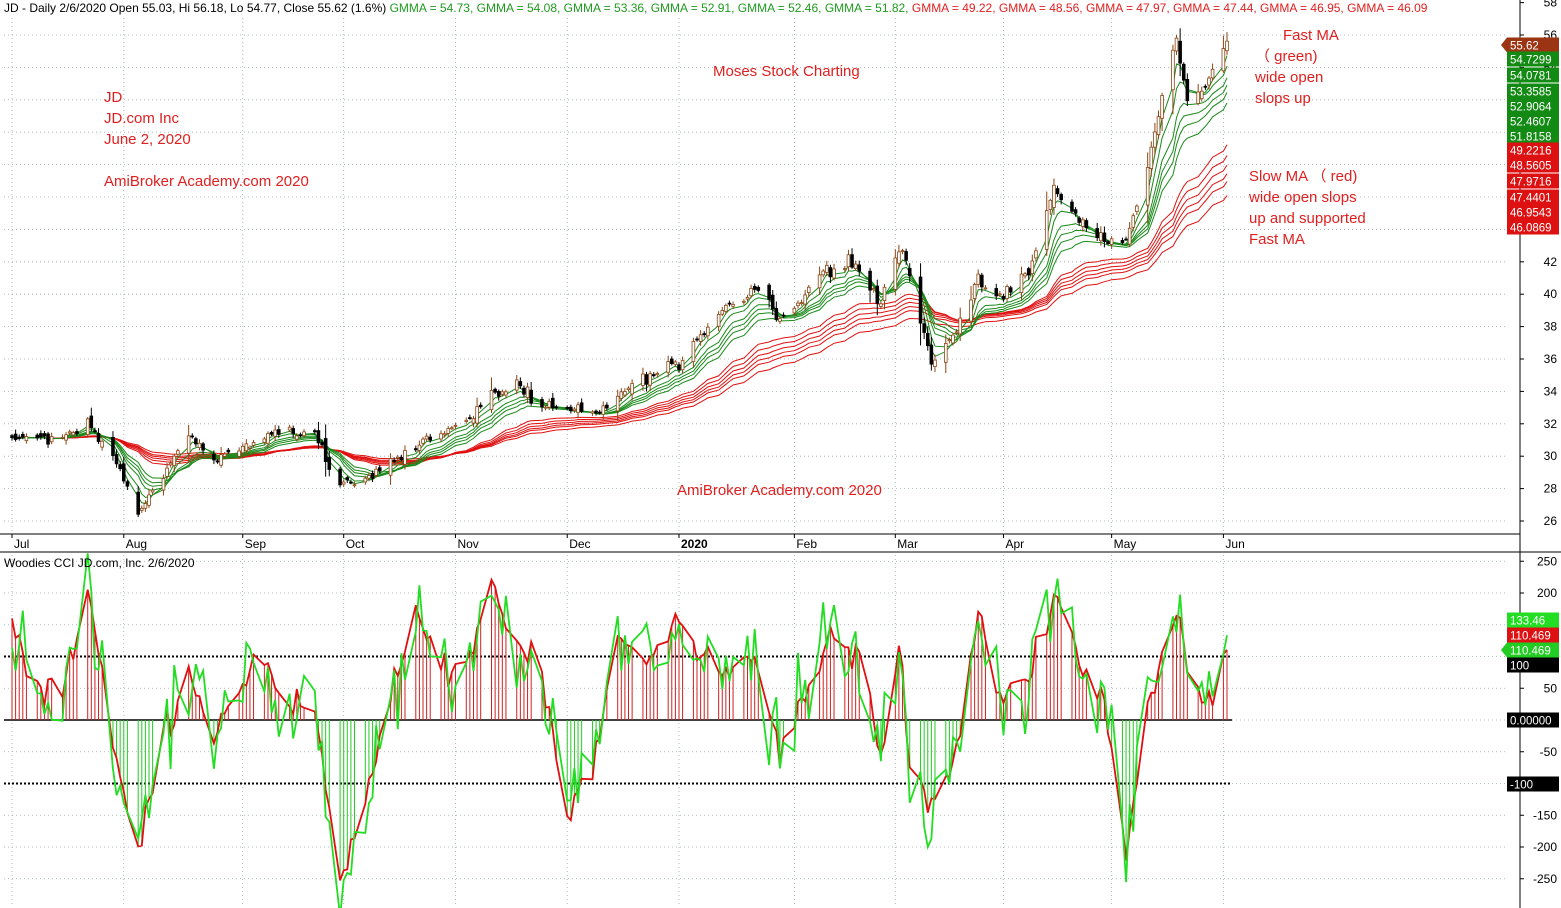 Image resolution: width=1561 pixels, height=908 pixels. I want to click on header-segment-11: GMMA = 46.95,, so click(1303, 8).